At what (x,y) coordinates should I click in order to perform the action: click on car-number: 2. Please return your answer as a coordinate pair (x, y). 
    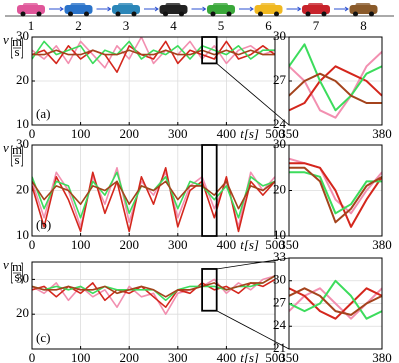
    Looking at the image, I should click on (78, 25).